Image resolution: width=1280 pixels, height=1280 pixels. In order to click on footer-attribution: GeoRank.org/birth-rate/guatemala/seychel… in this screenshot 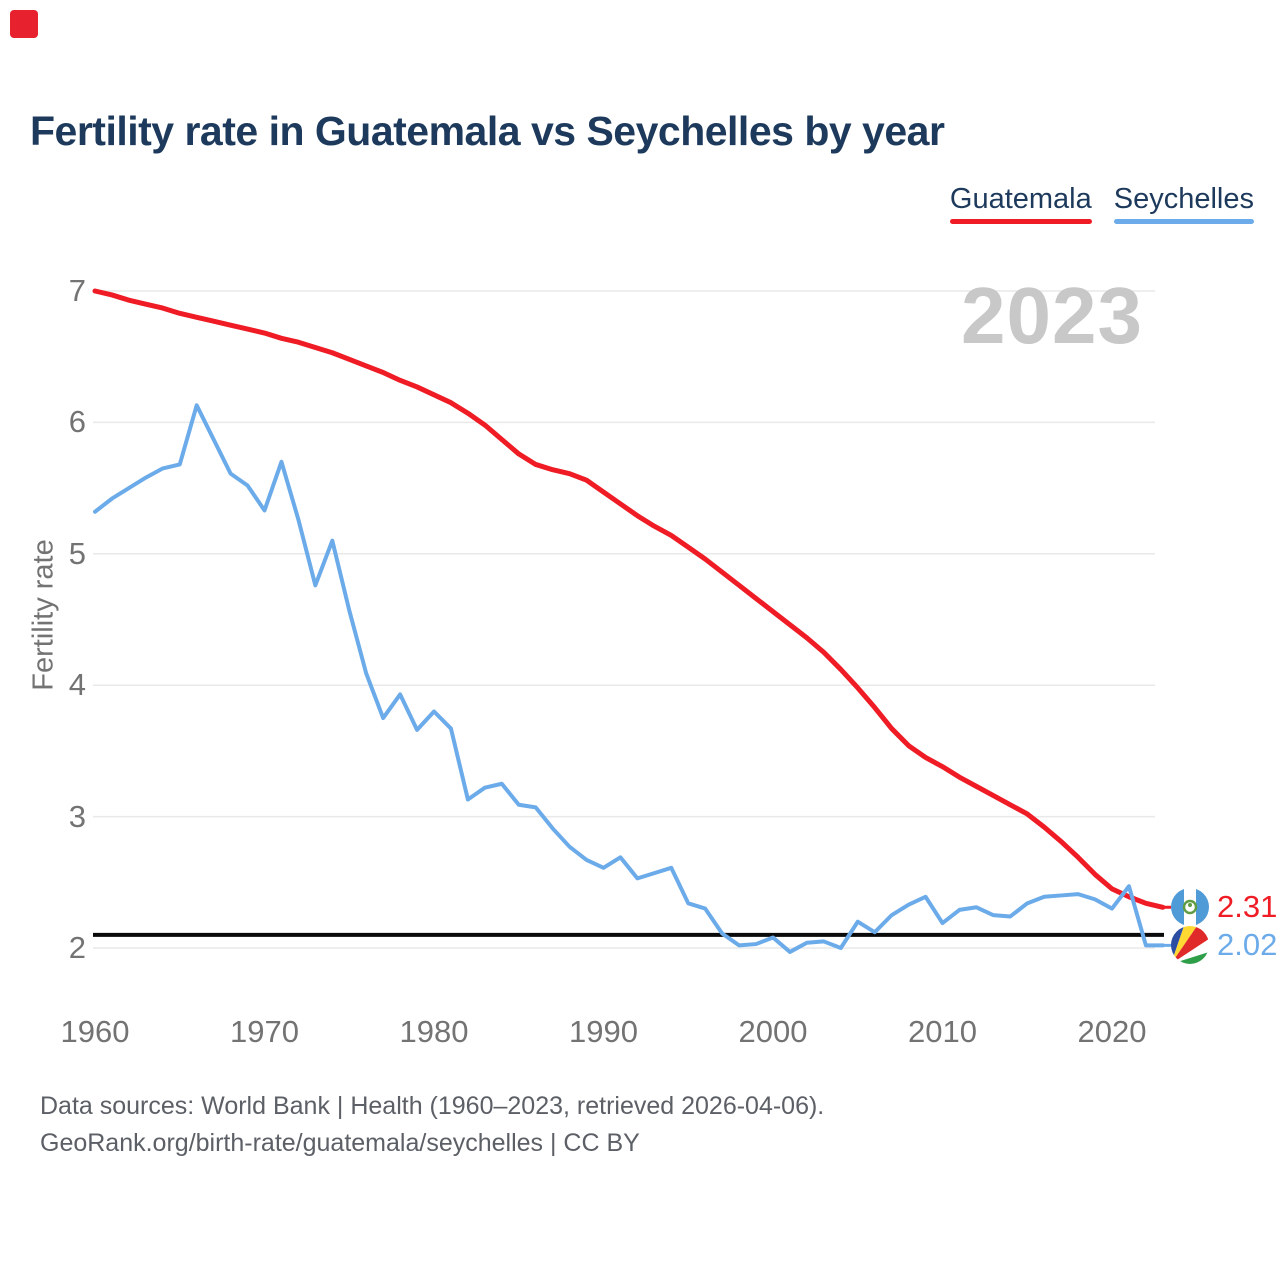, I will do `click(340, 1143)`.